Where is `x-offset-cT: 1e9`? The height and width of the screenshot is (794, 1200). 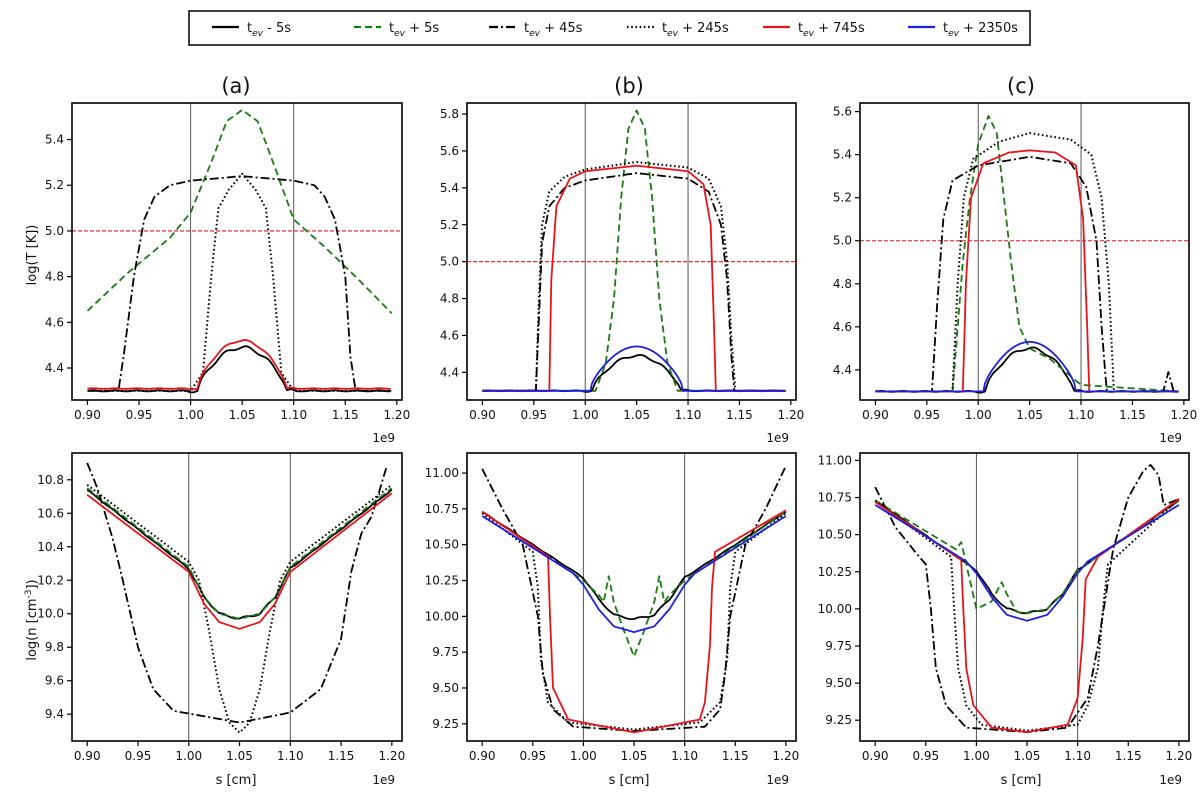 x-offset-cT: 1e9 is located at coordinates (1170, 438).